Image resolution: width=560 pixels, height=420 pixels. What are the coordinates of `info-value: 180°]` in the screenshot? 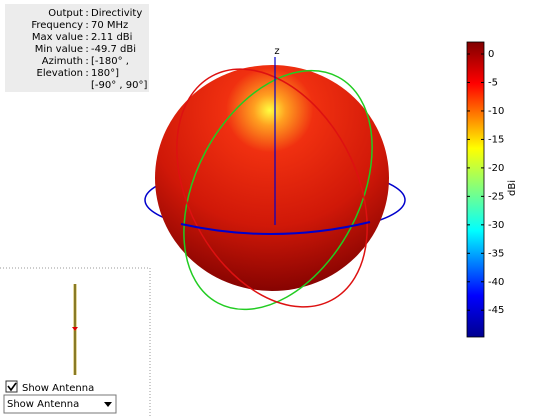 It's located at (105, 73).